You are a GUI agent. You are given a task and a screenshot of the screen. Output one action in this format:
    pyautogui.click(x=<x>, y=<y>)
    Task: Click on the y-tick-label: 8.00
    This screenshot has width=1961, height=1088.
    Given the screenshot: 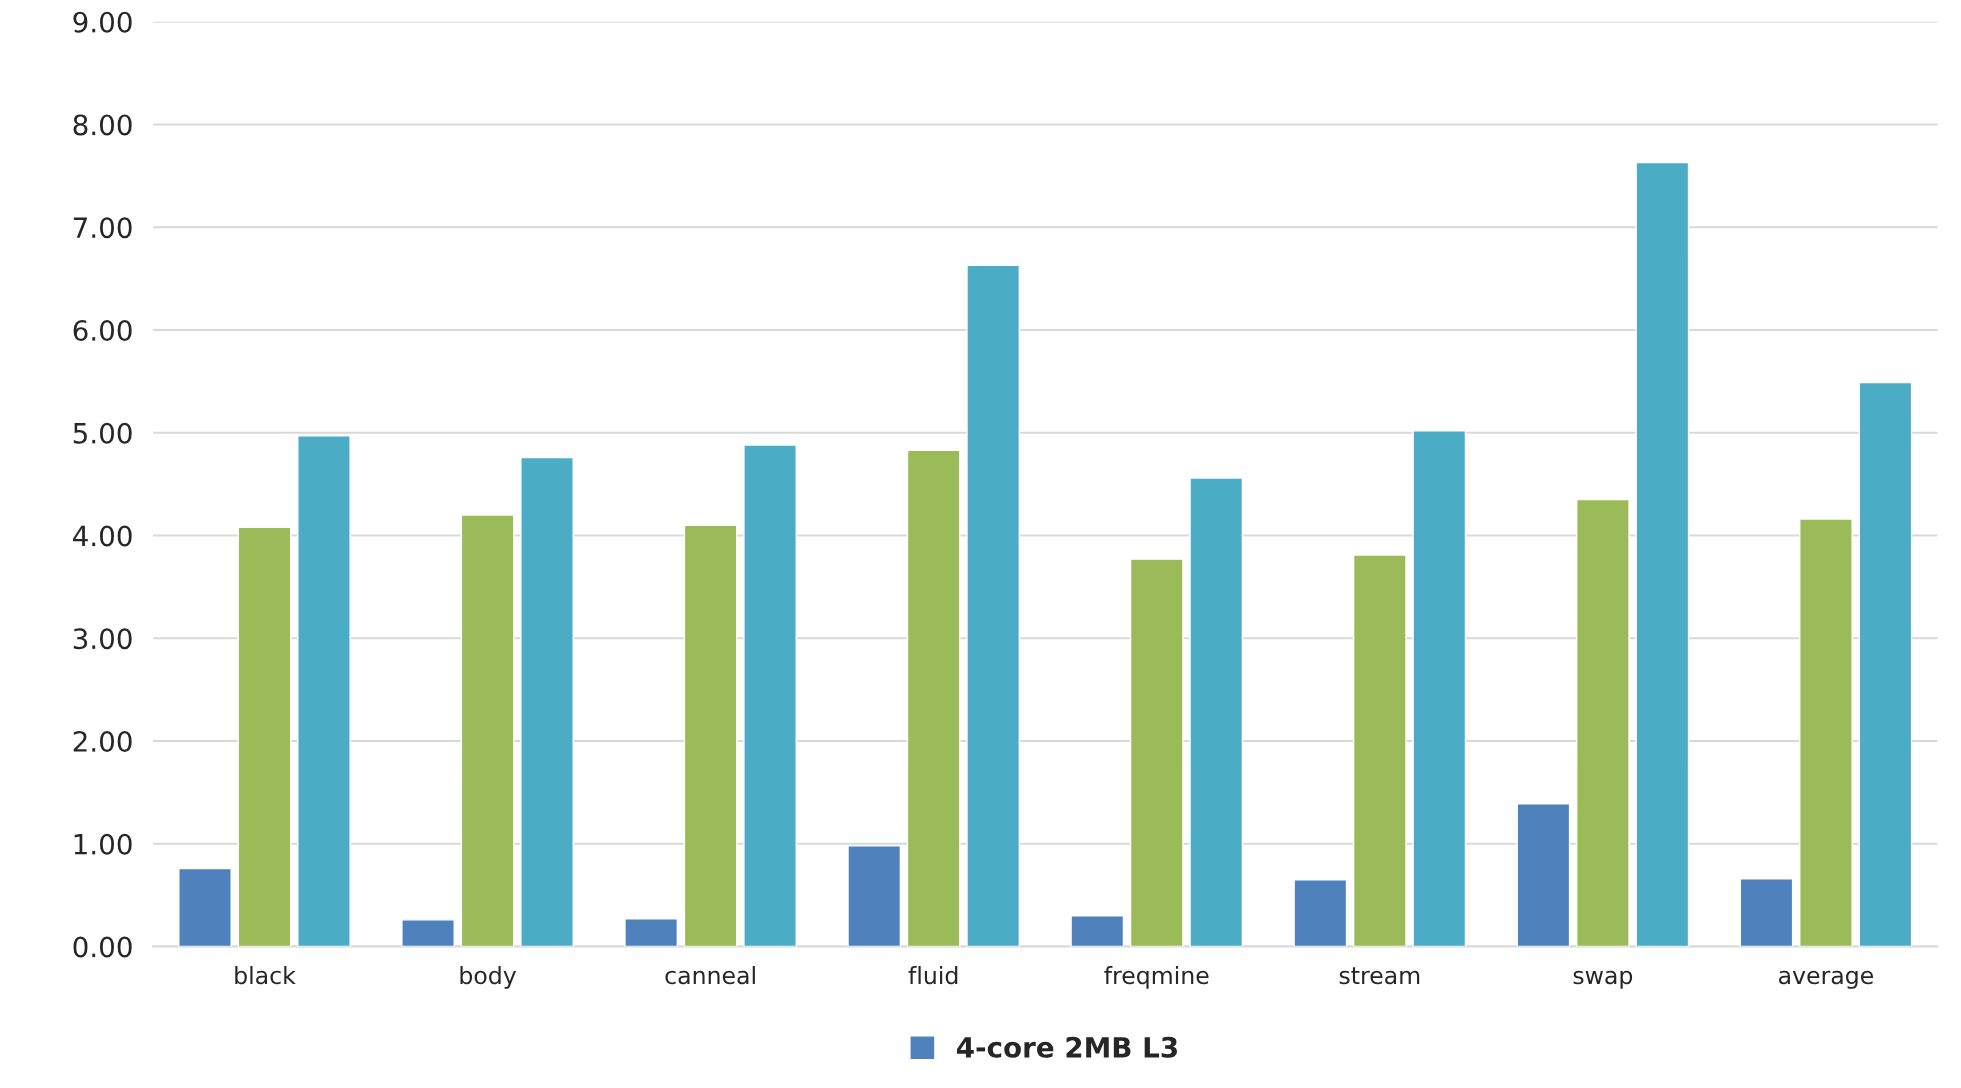 What is the action you would take?
    pyautogui.click(x=102, y=125)
    